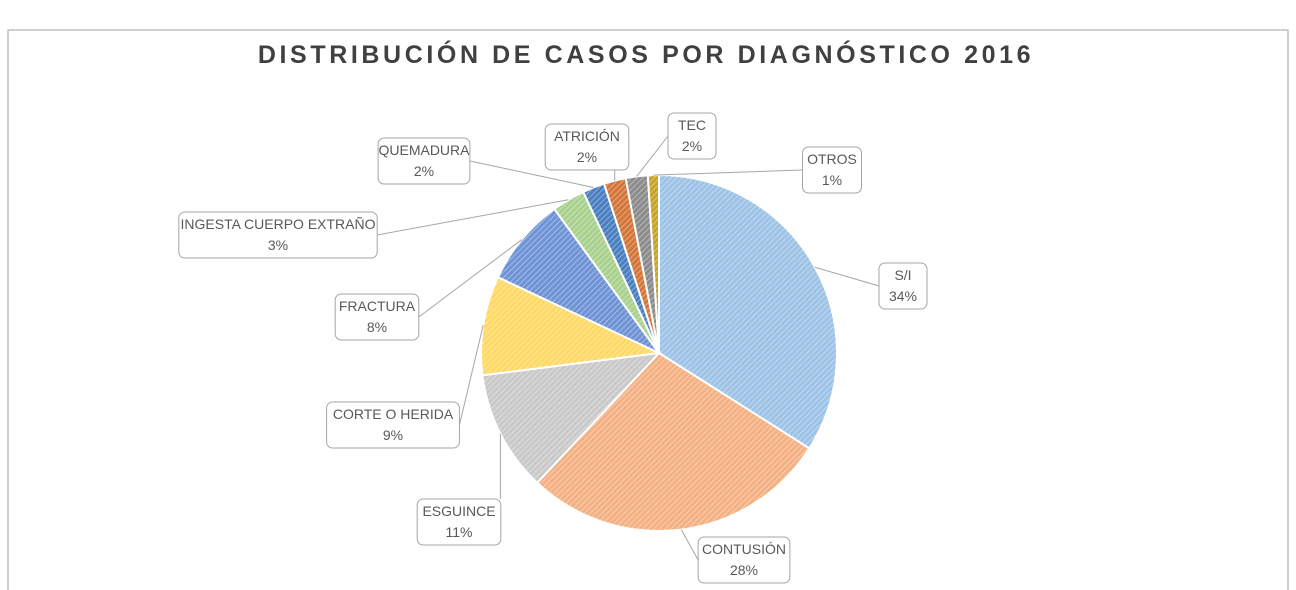 The height and width of the screenshot is (590, 1296). I want to click on value-label: 11%, so click(459, 532).